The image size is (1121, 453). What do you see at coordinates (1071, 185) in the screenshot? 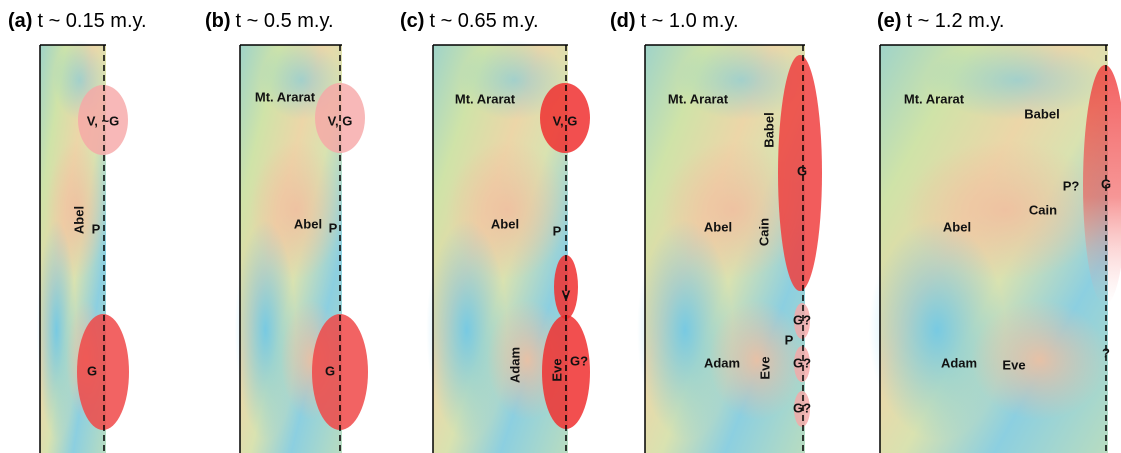
I see `map-label: P?` at bounding box center [1071, 185].